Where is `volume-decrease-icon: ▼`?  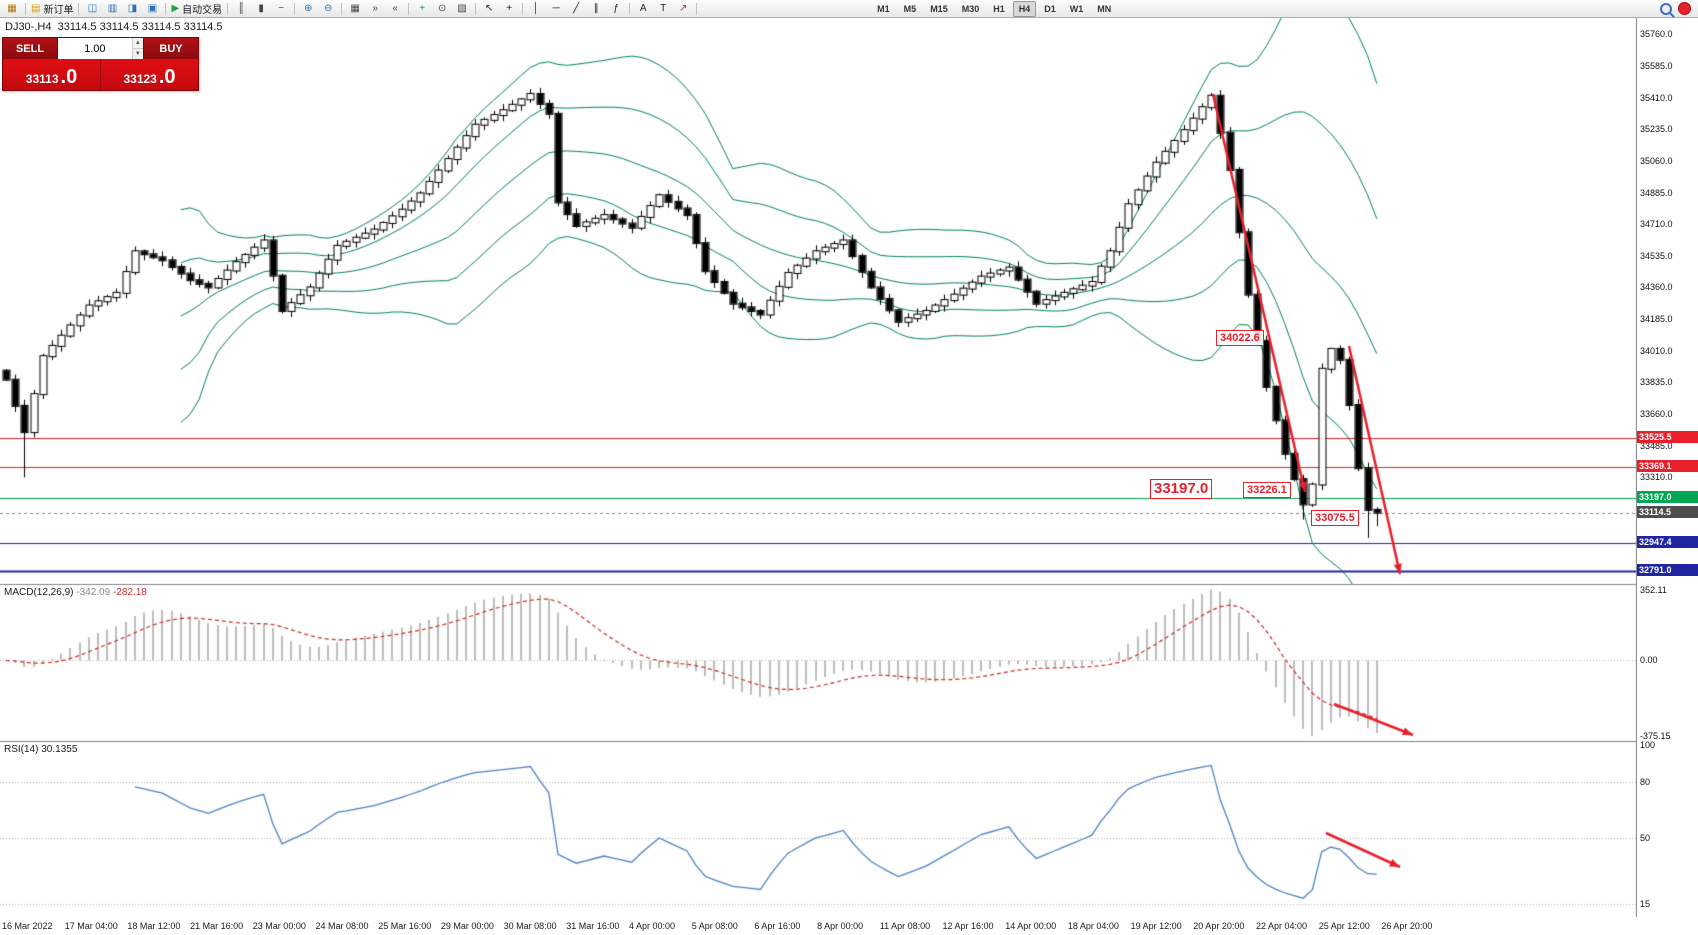 volume-decrease-icon: ▼ is located at coordinates (137, 54).